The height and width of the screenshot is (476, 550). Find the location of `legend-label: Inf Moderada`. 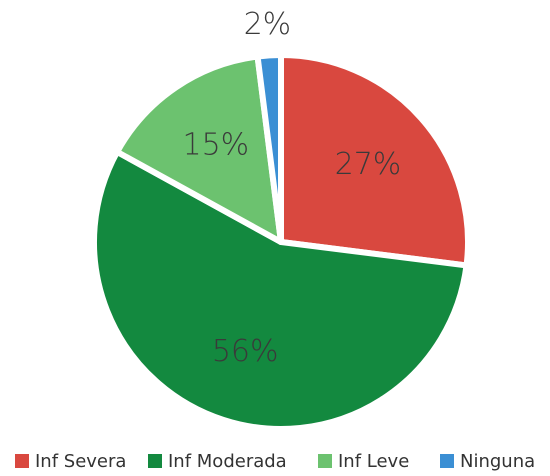

legend-label: Inf Moderada is located at coordinates (227, 461).